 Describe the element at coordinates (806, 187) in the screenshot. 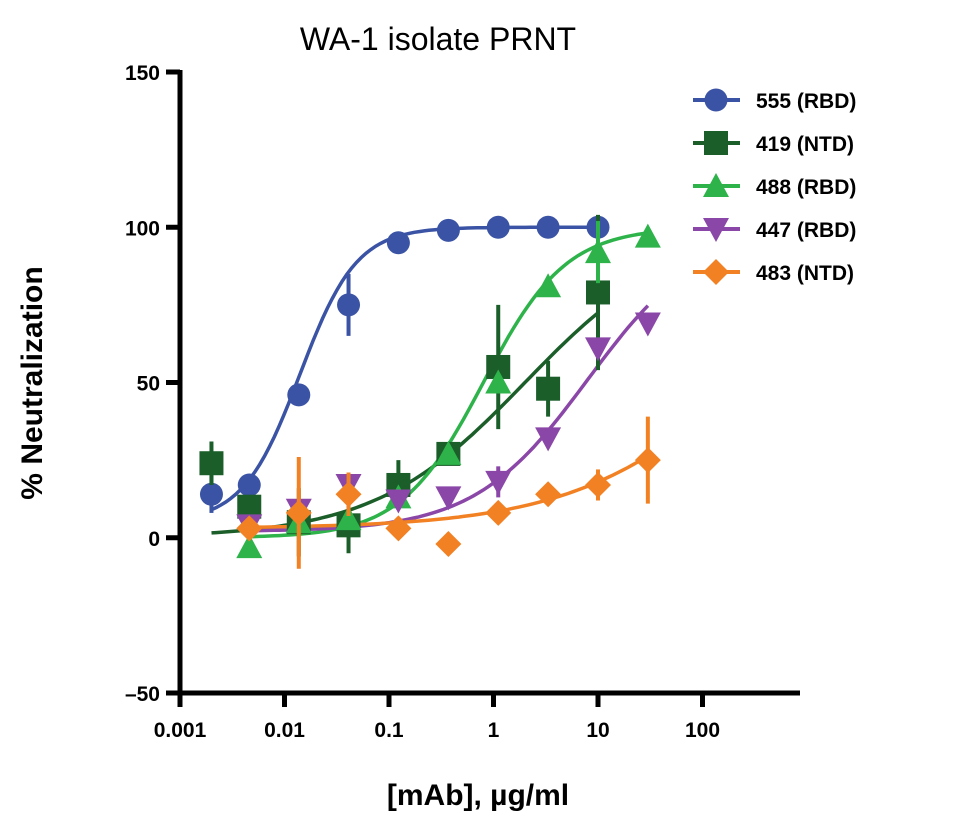

I see `legend-label: 488 (RBD)` at that location.